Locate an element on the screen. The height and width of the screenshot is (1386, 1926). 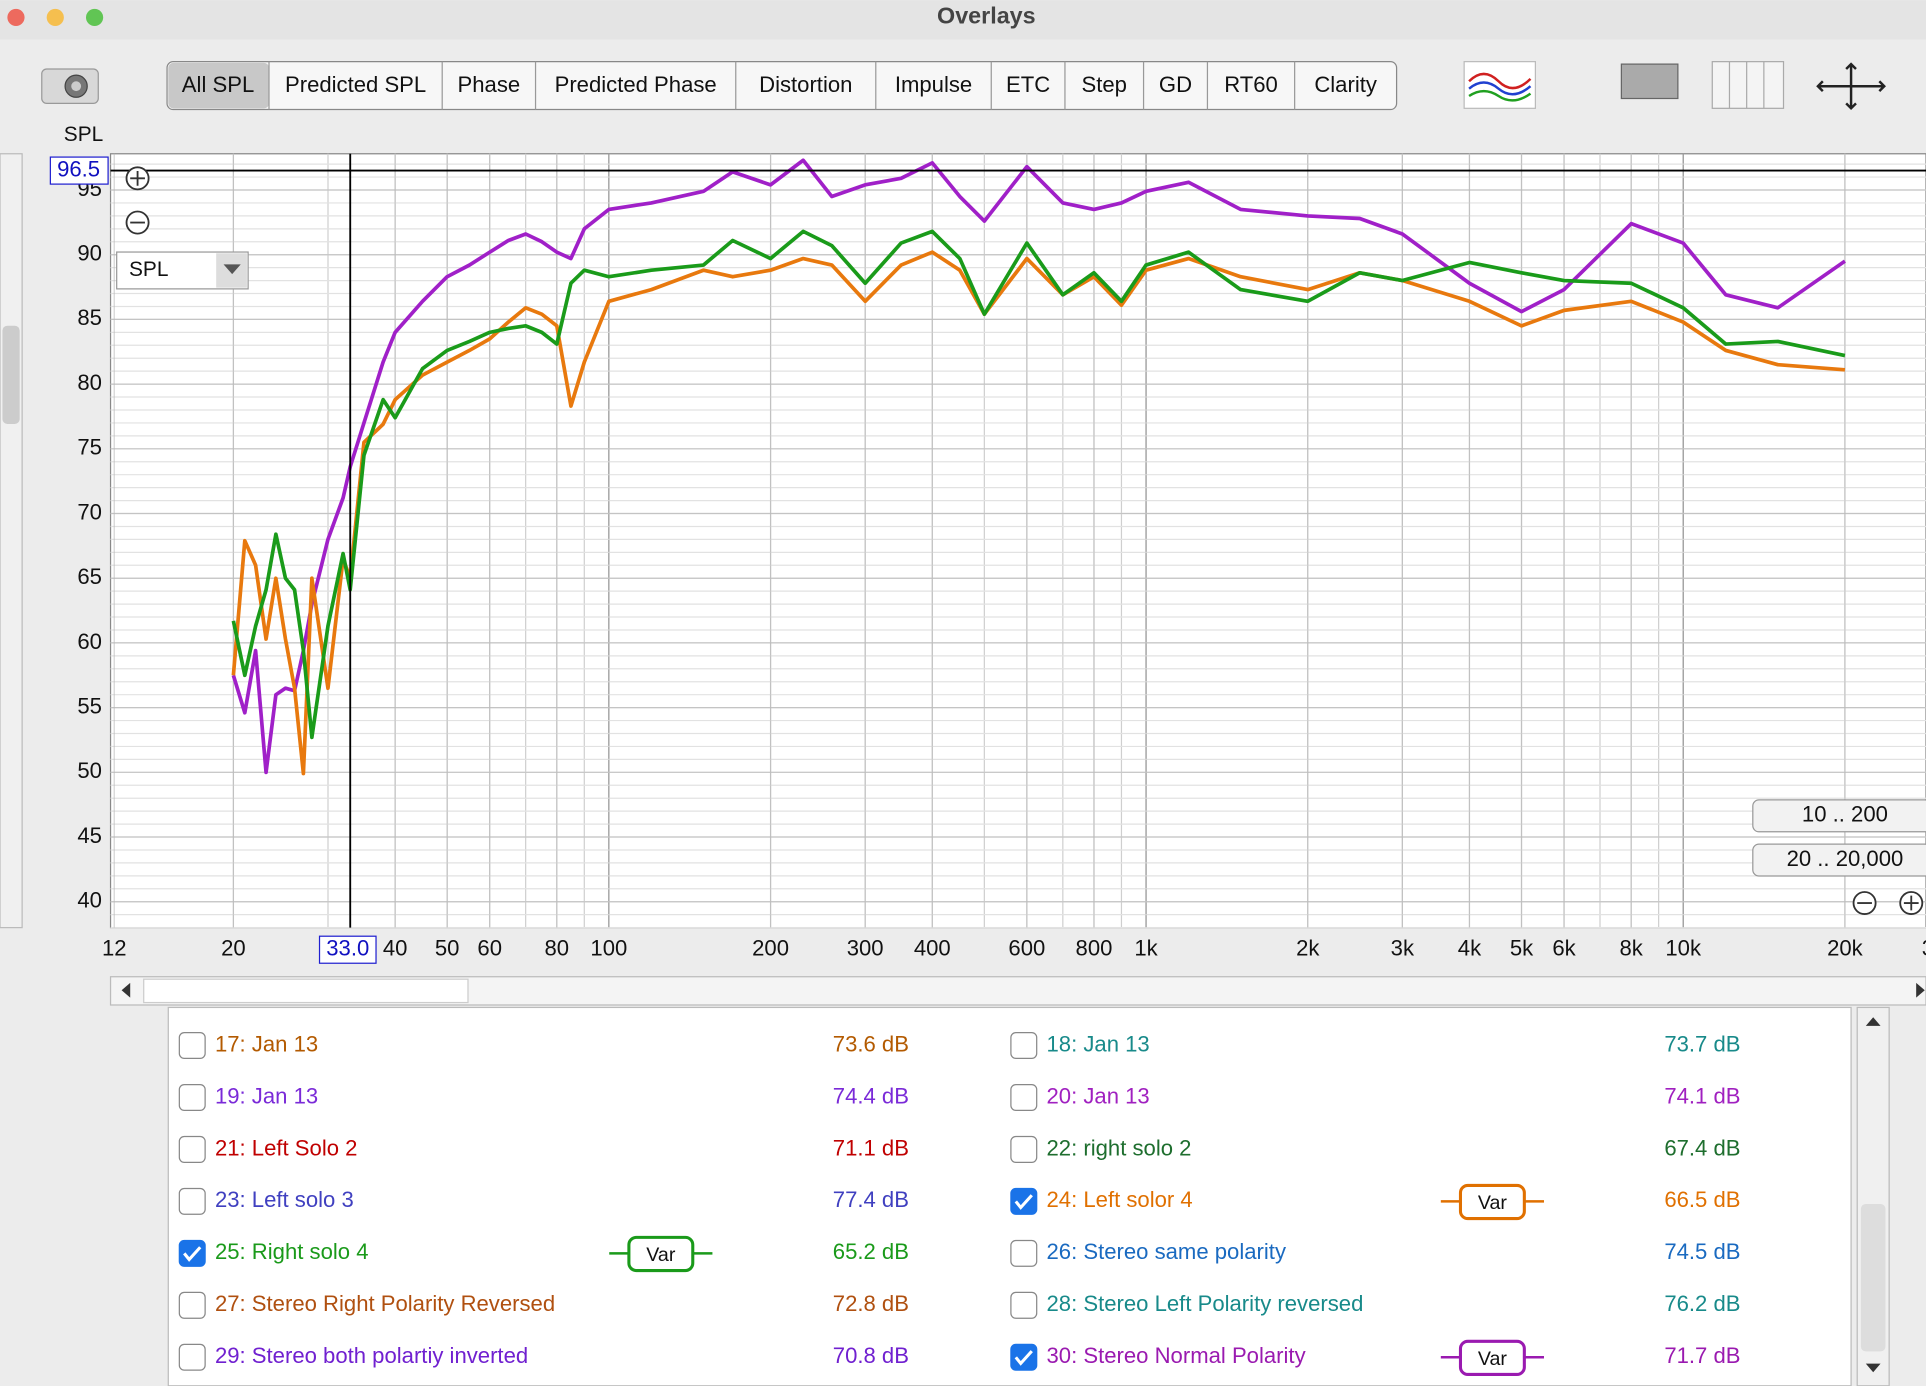
tab: ETC is located at coordinates (1028, 84).